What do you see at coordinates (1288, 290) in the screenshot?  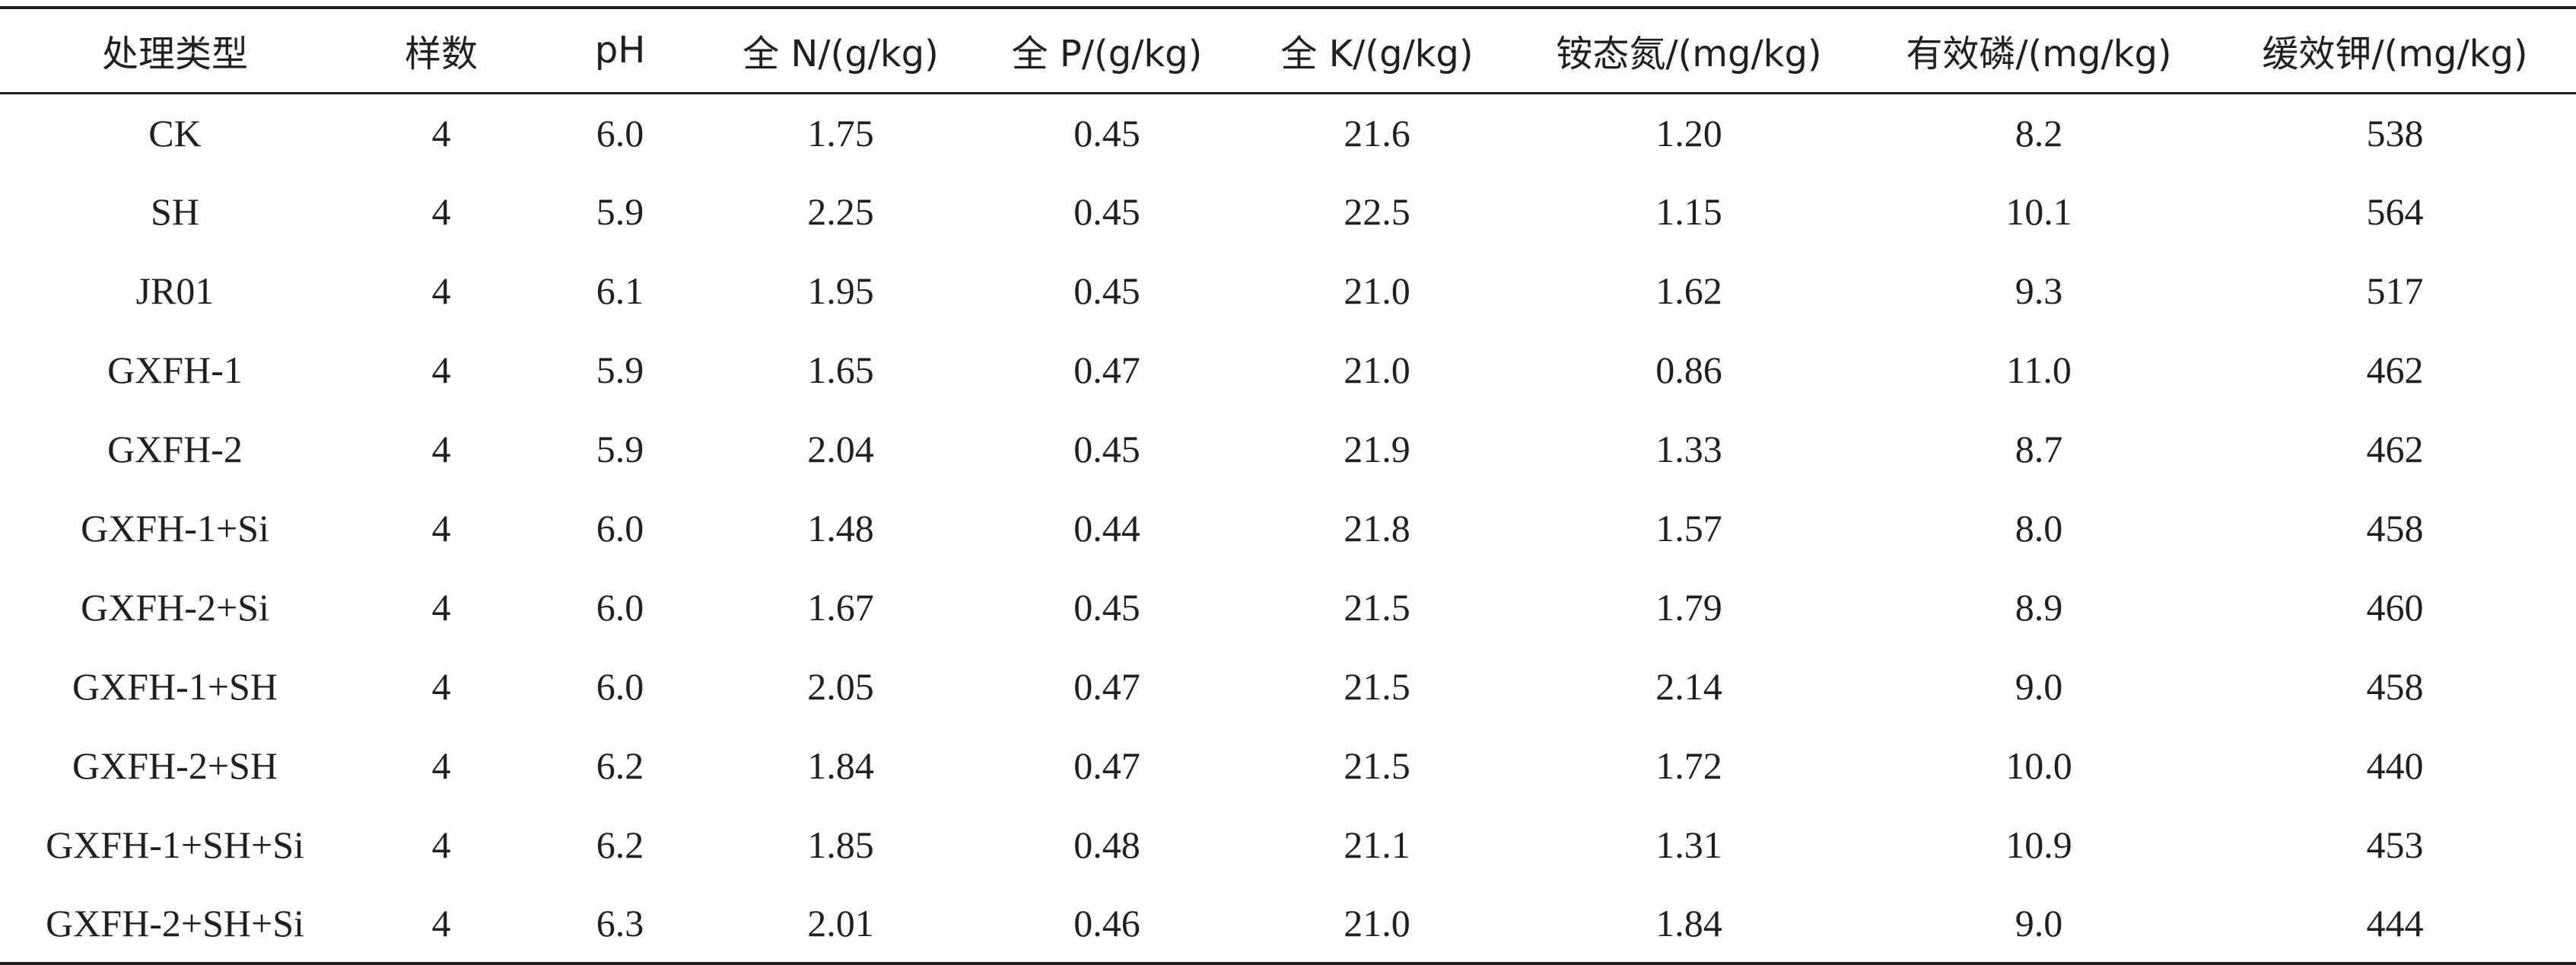 I see `table-row: JR01 4 6.1 1.95 0.45 21.0 1.62 9.3 517` at bounding box center [1288, 290].